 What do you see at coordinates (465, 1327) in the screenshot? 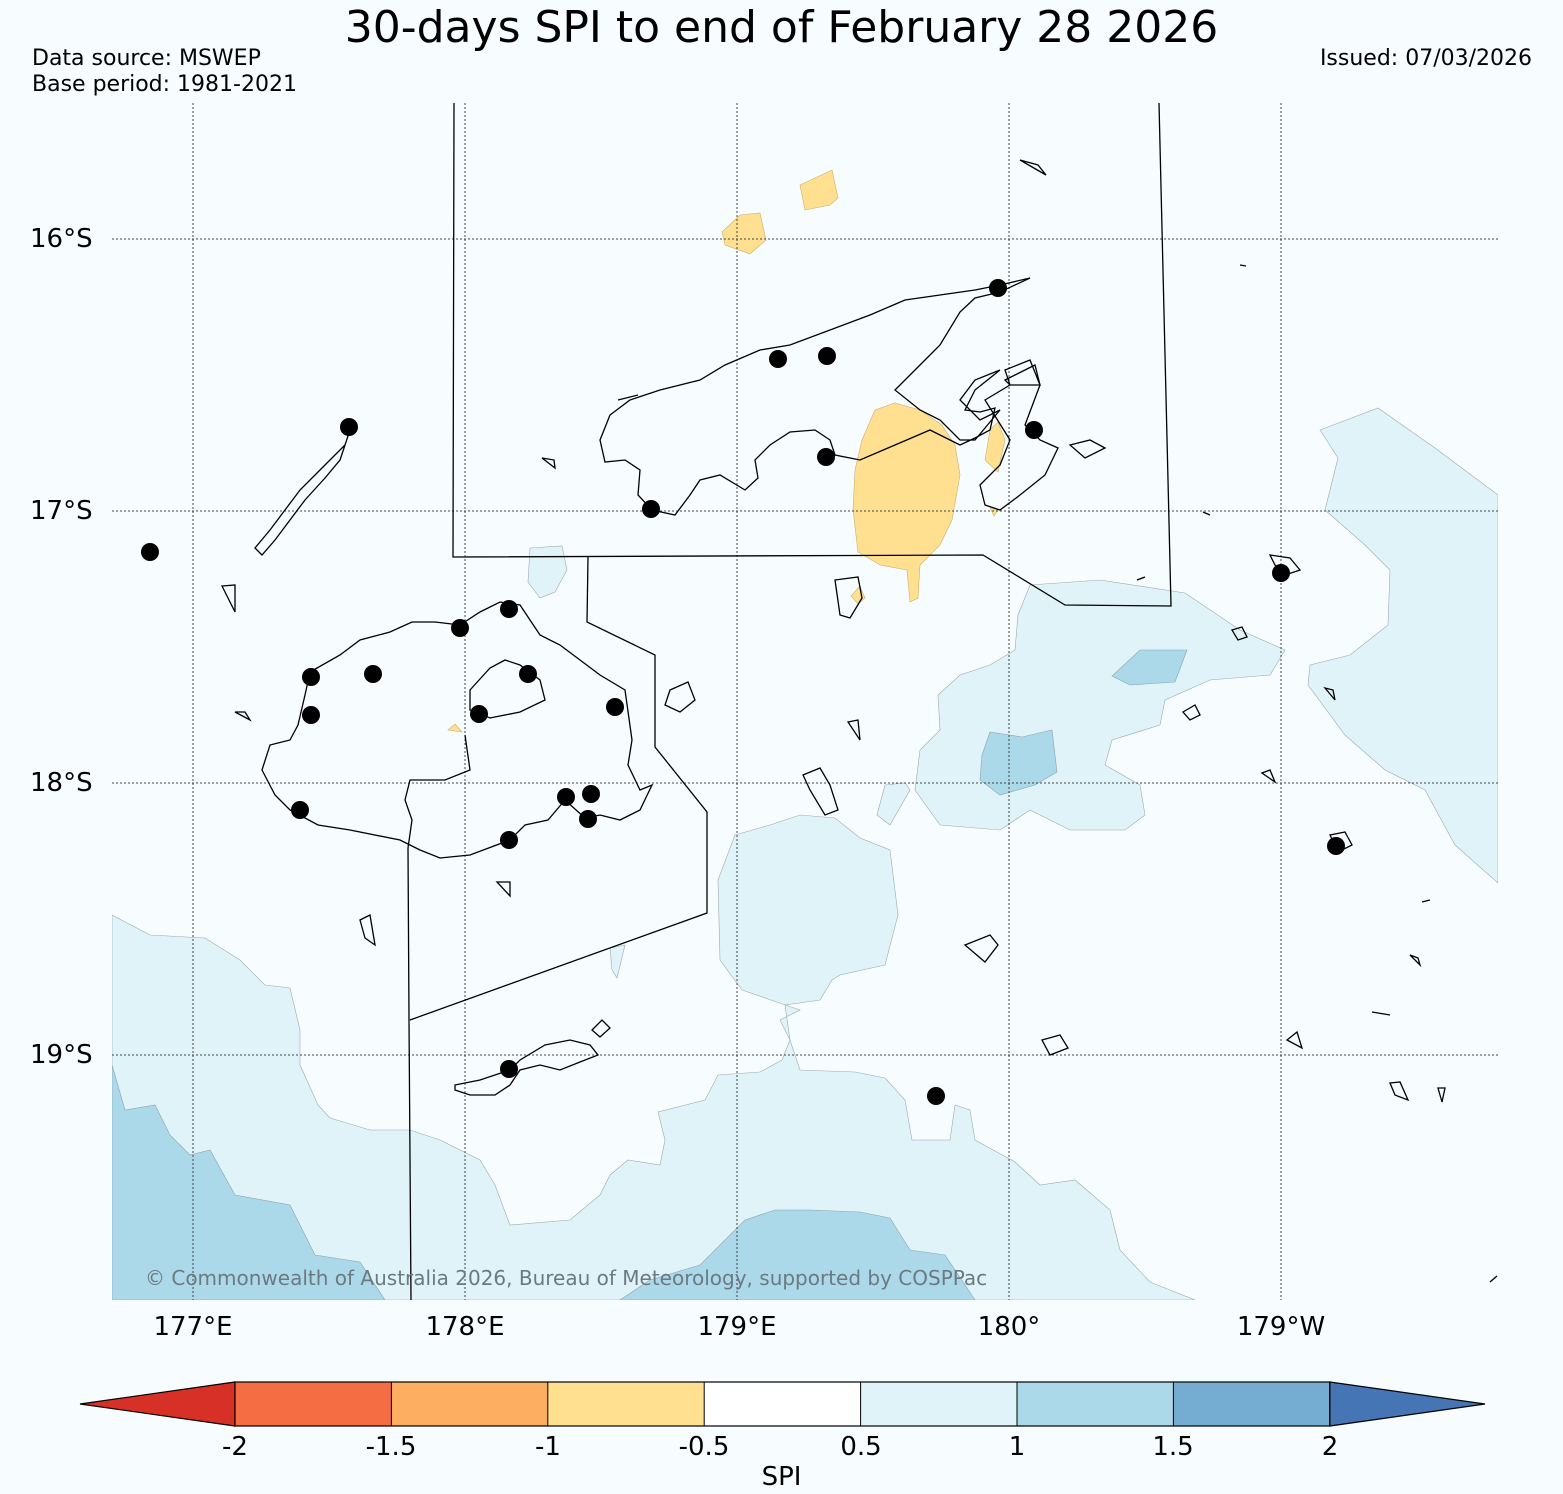
I see `lon-label-178e: 178°E` at bounding box center [465, 1327].